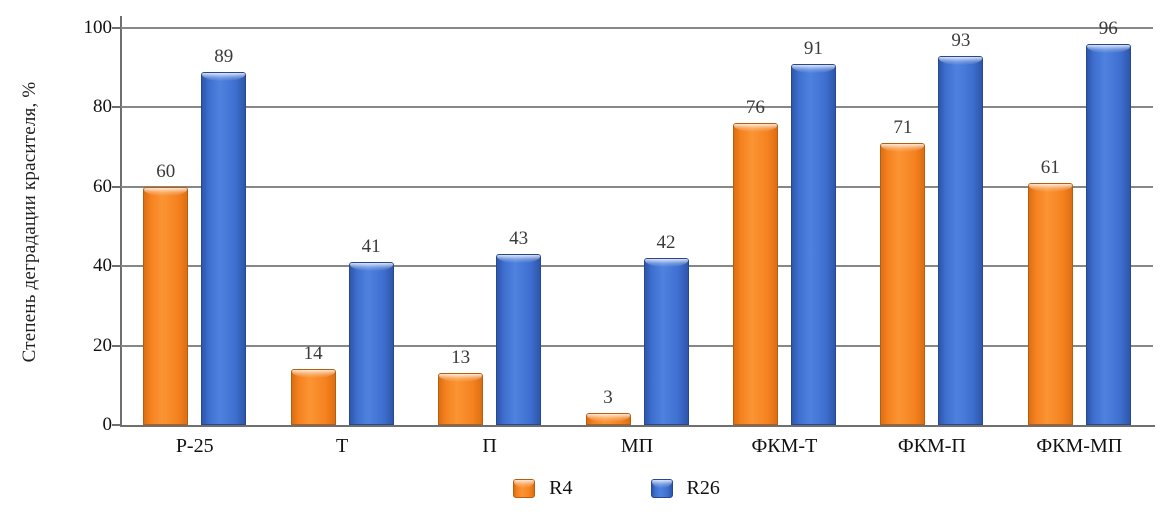 This screenshot has width=1175, height=519. I want to click on bar-r26-П, so click(519, 339).